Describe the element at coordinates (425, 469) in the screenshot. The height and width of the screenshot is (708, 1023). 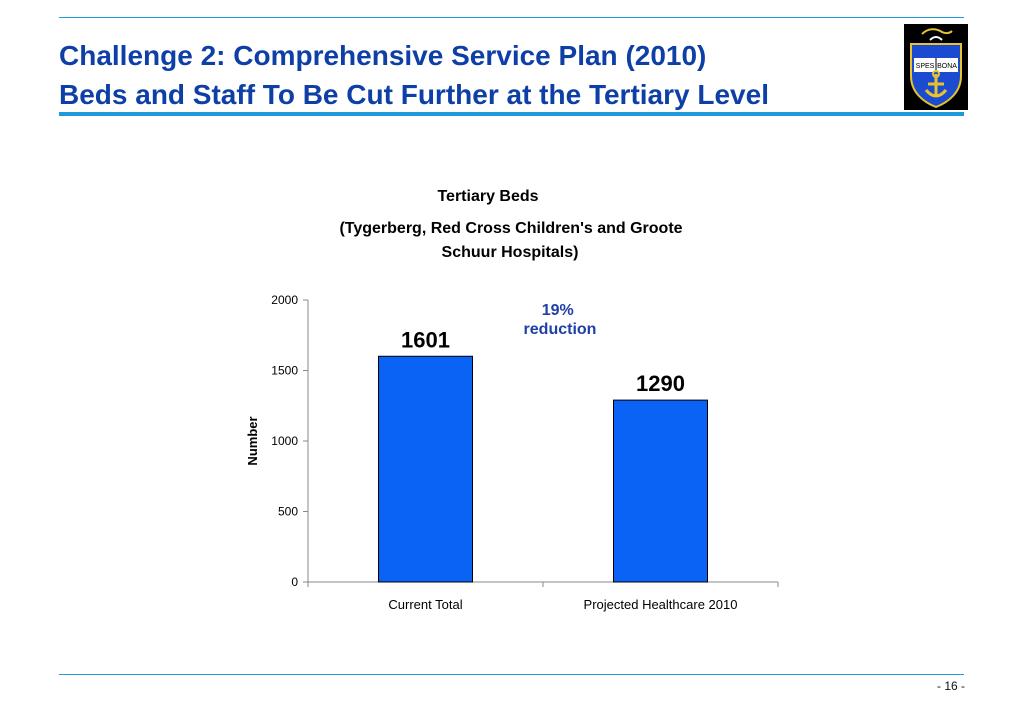
I see `bar-current-total` at that location.